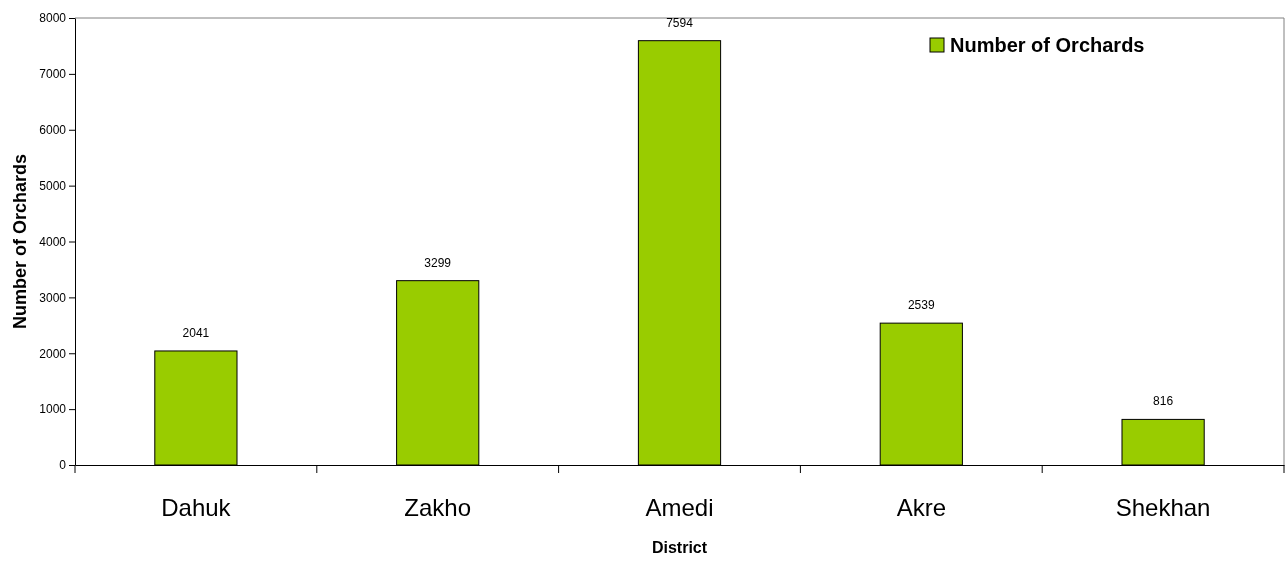 The image size is (1285, 562). I want to click on x-axis-title: District, so click(679, 547).